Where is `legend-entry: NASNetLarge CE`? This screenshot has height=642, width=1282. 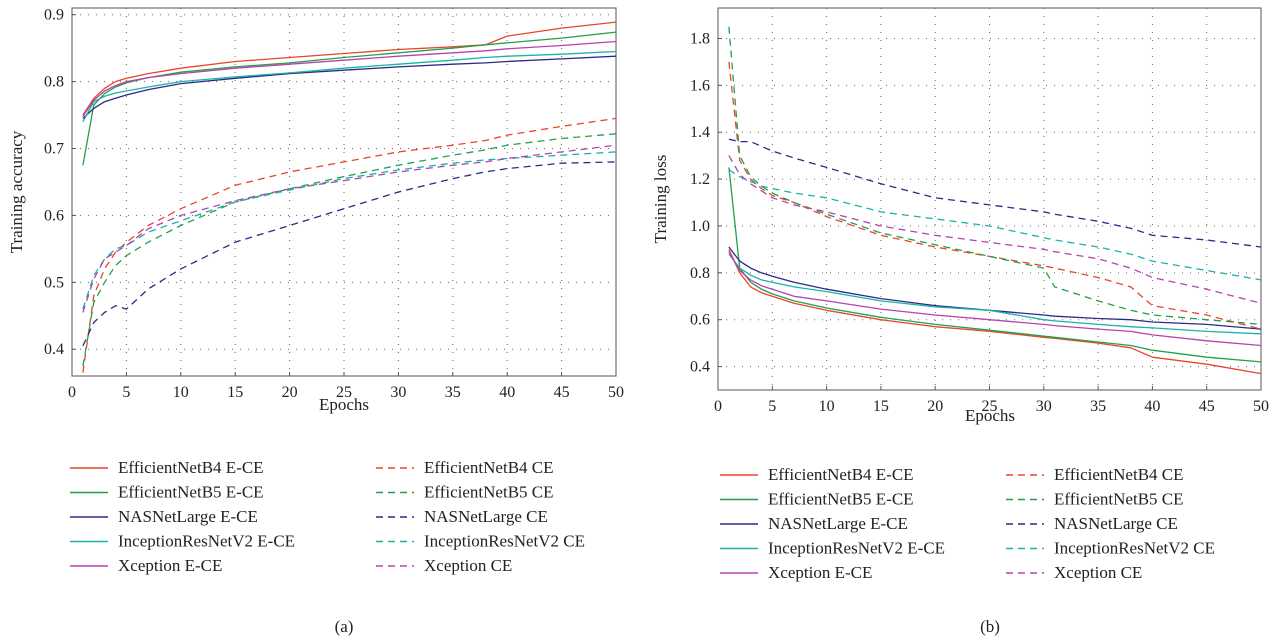 legend-entry: NASNetLarge CE is located at coordinates (462, 516).